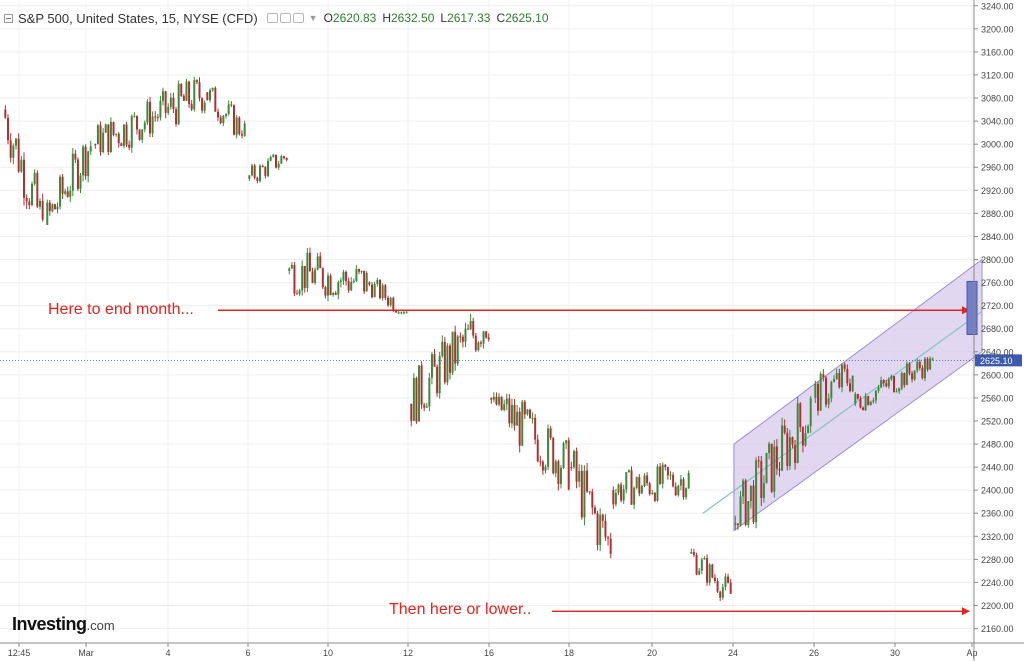 This screenshot has height=661, width=1024. I want to click on brand-suffix: .com, so click(100, 625).